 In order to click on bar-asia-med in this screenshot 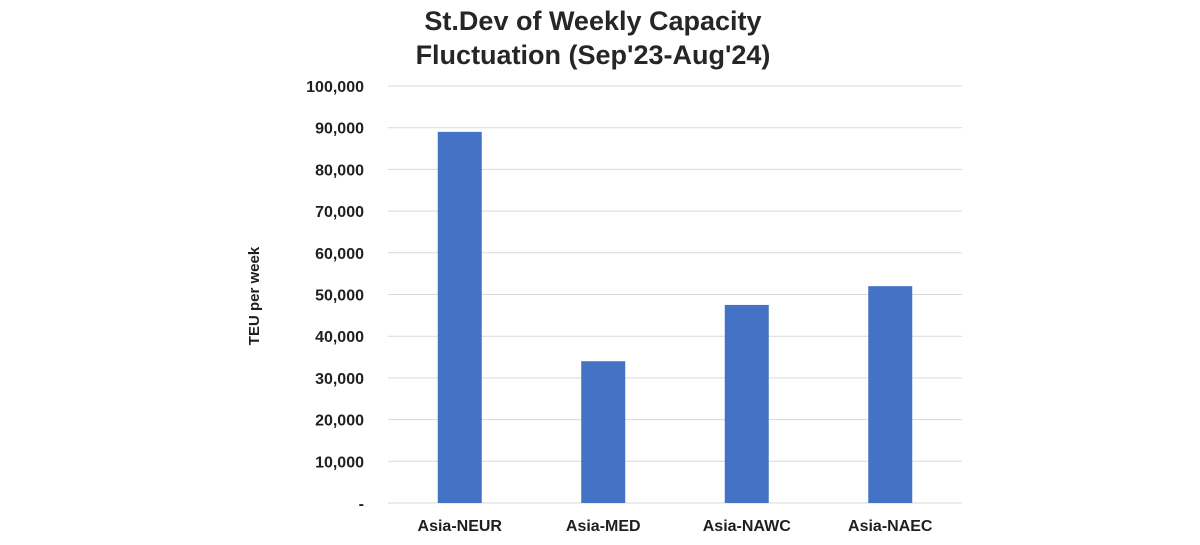, I will do `click(603, 432)`.